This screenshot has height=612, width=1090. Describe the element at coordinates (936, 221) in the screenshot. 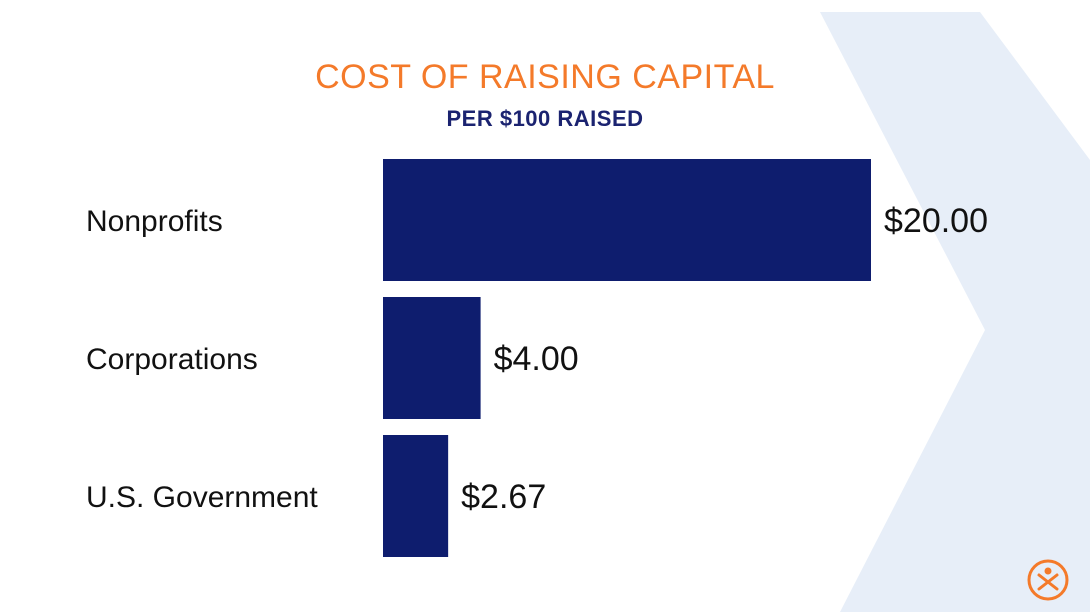

I see `value-label-nonprofits: $20.00` at that location.